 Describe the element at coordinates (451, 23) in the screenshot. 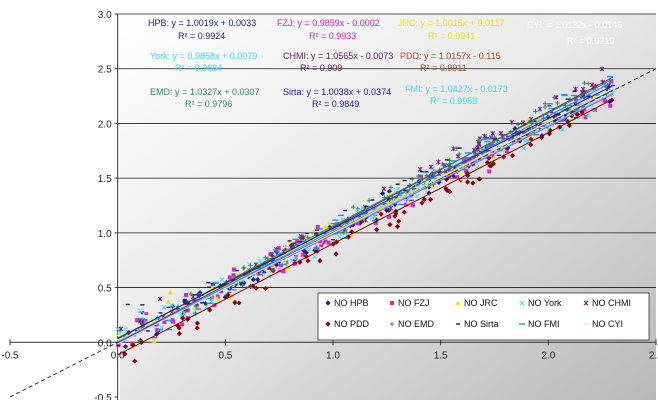

I see `fit-equation: JRC: y = 1.0015x + 0.0117` at that location.